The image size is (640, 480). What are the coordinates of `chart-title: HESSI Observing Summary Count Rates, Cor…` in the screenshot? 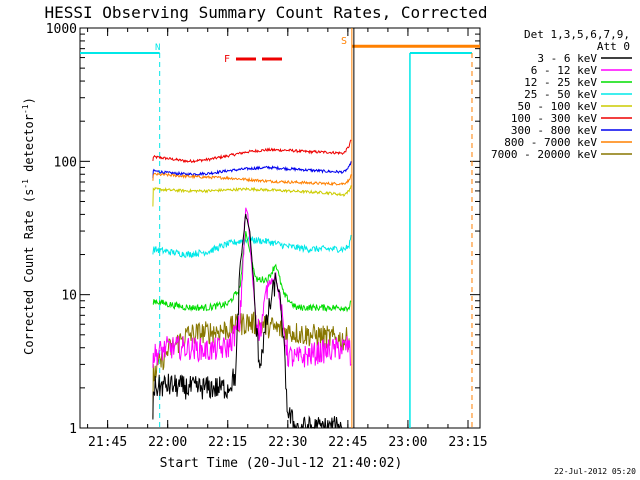 It's located at (265, 12).